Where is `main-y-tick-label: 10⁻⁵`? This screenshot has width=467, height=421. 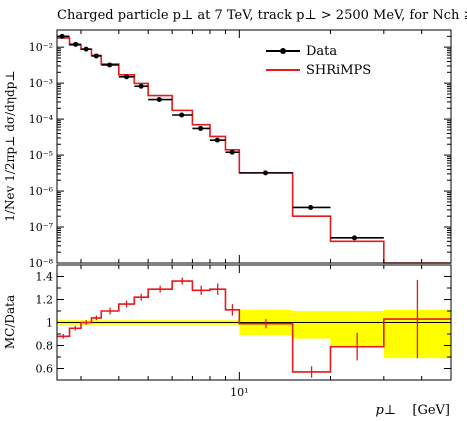
main-y-tick-label: 10⁻⁵ is located at coordinates (41, 155).